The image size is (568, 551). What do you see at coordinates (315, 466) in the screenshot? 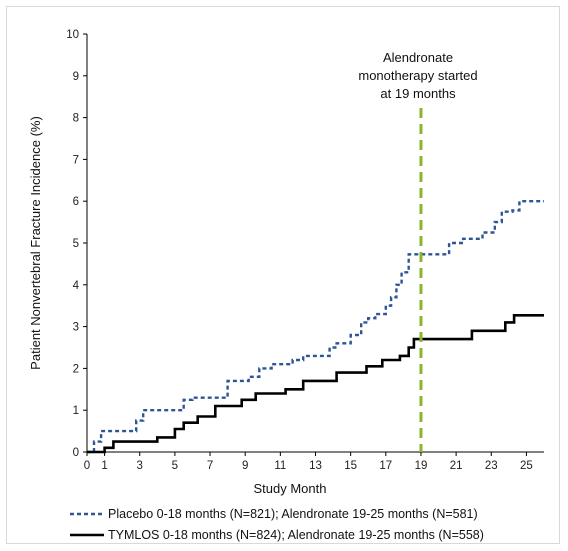
I see `x-tick-label: 13` at bounding box center [315, 466].